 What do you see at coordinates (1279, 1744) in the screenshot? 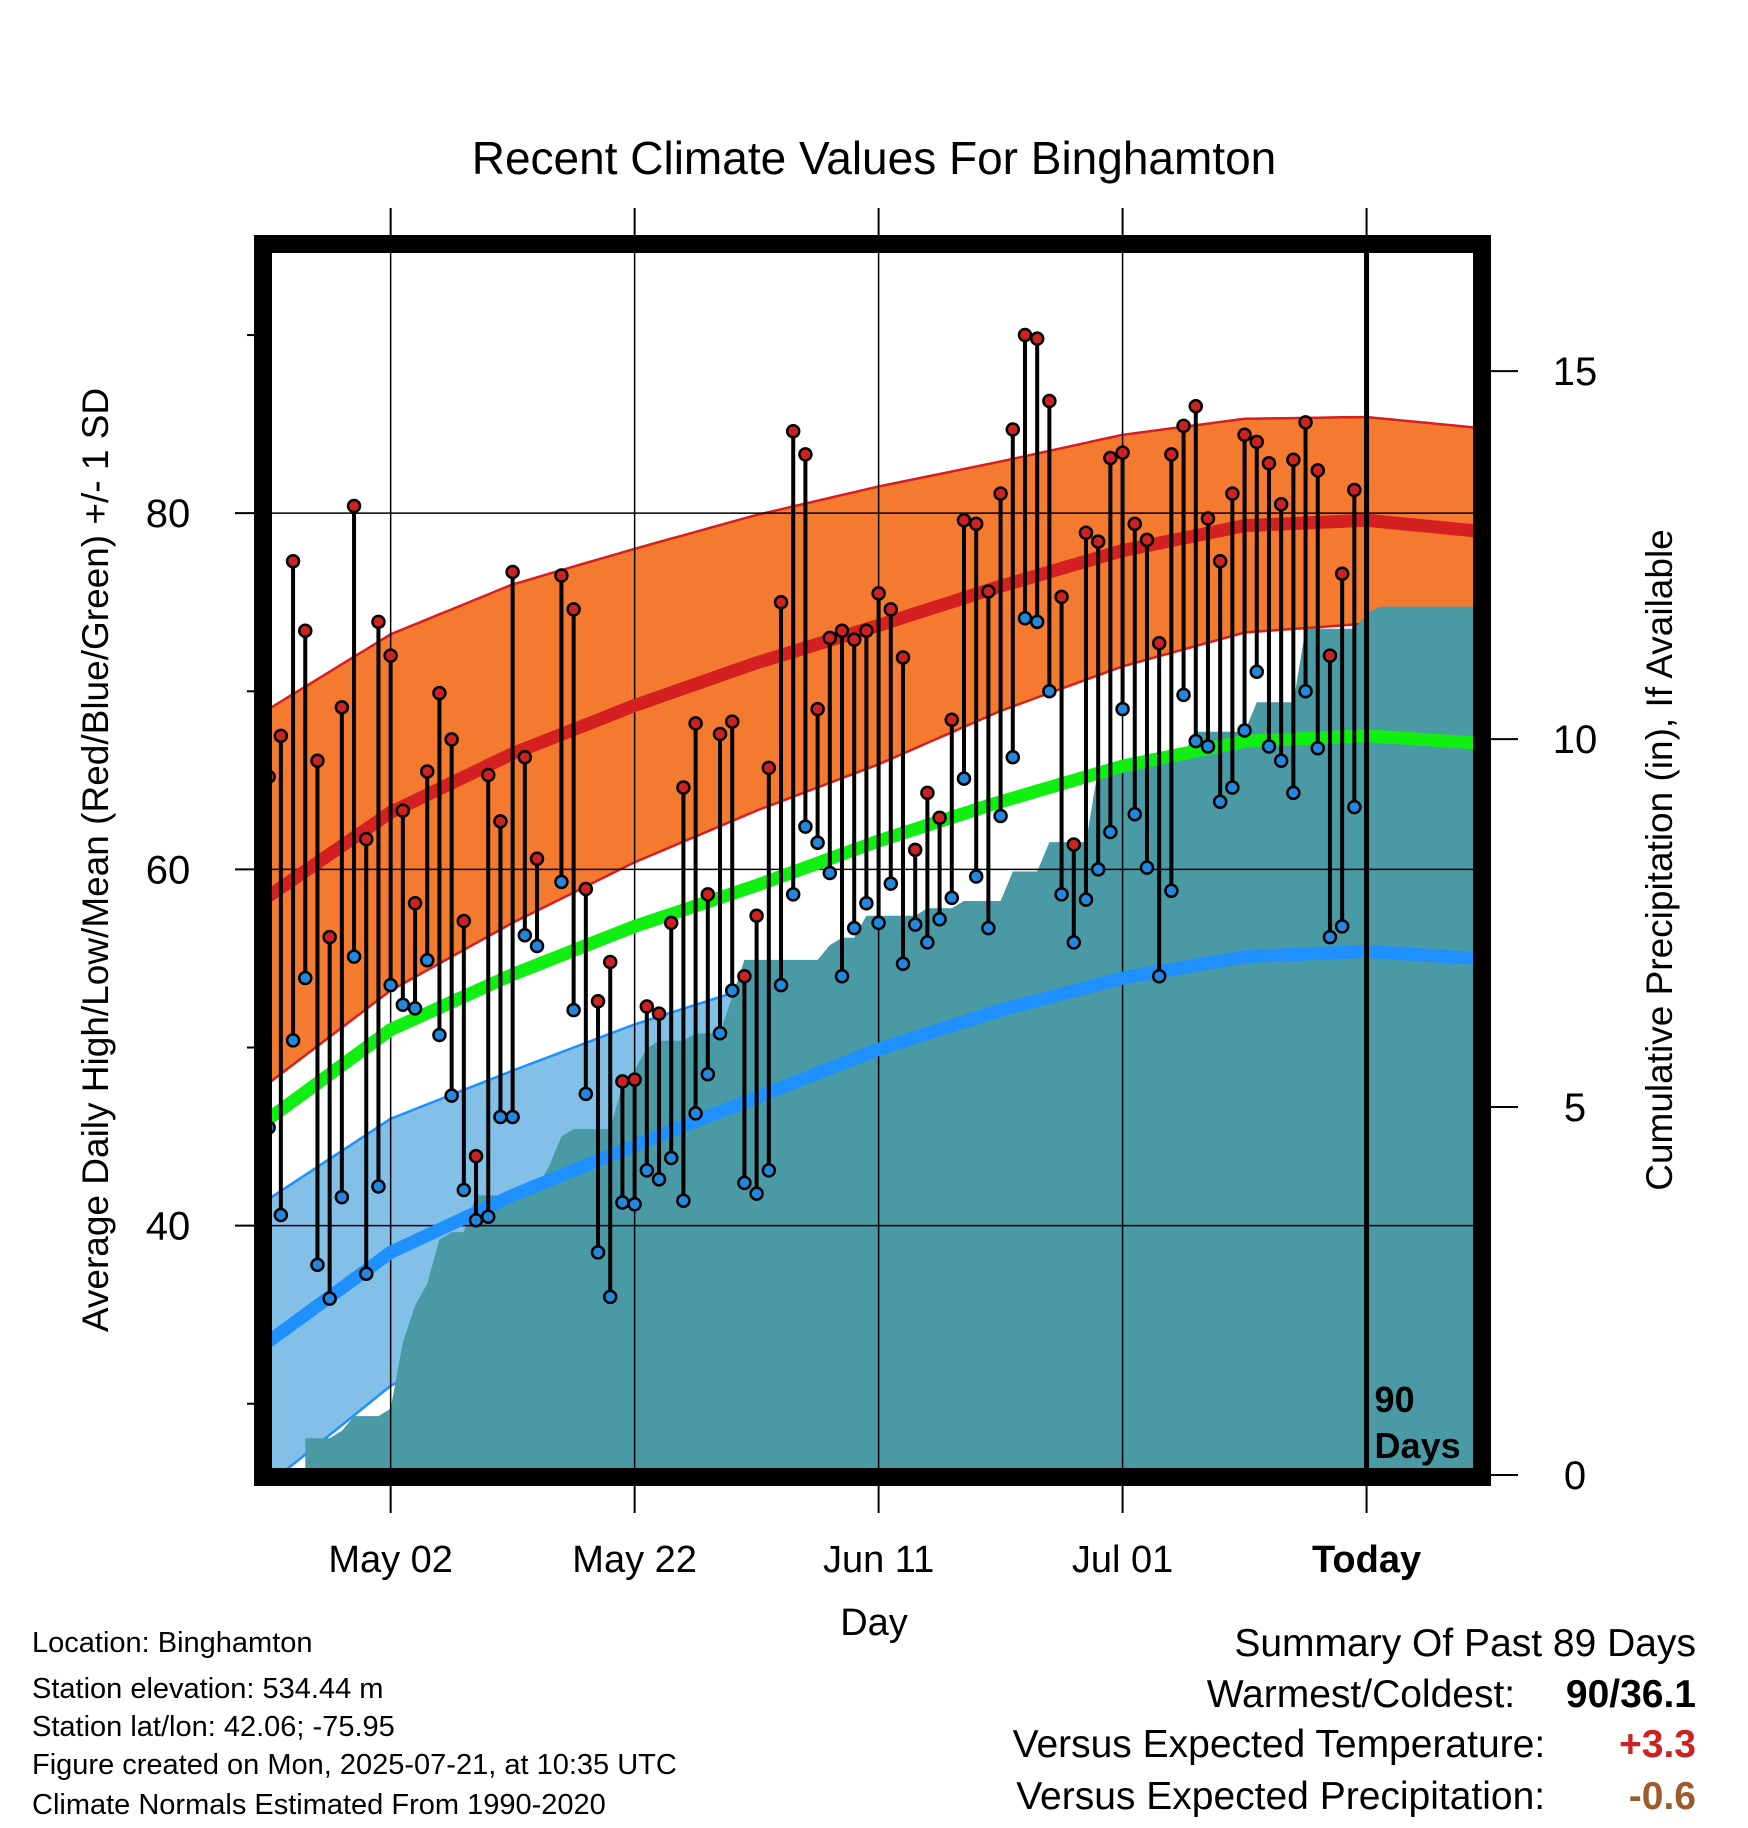
I see `summary-temp-label: Versus Expected Temperature:` at bounding box center [1279, 1744].